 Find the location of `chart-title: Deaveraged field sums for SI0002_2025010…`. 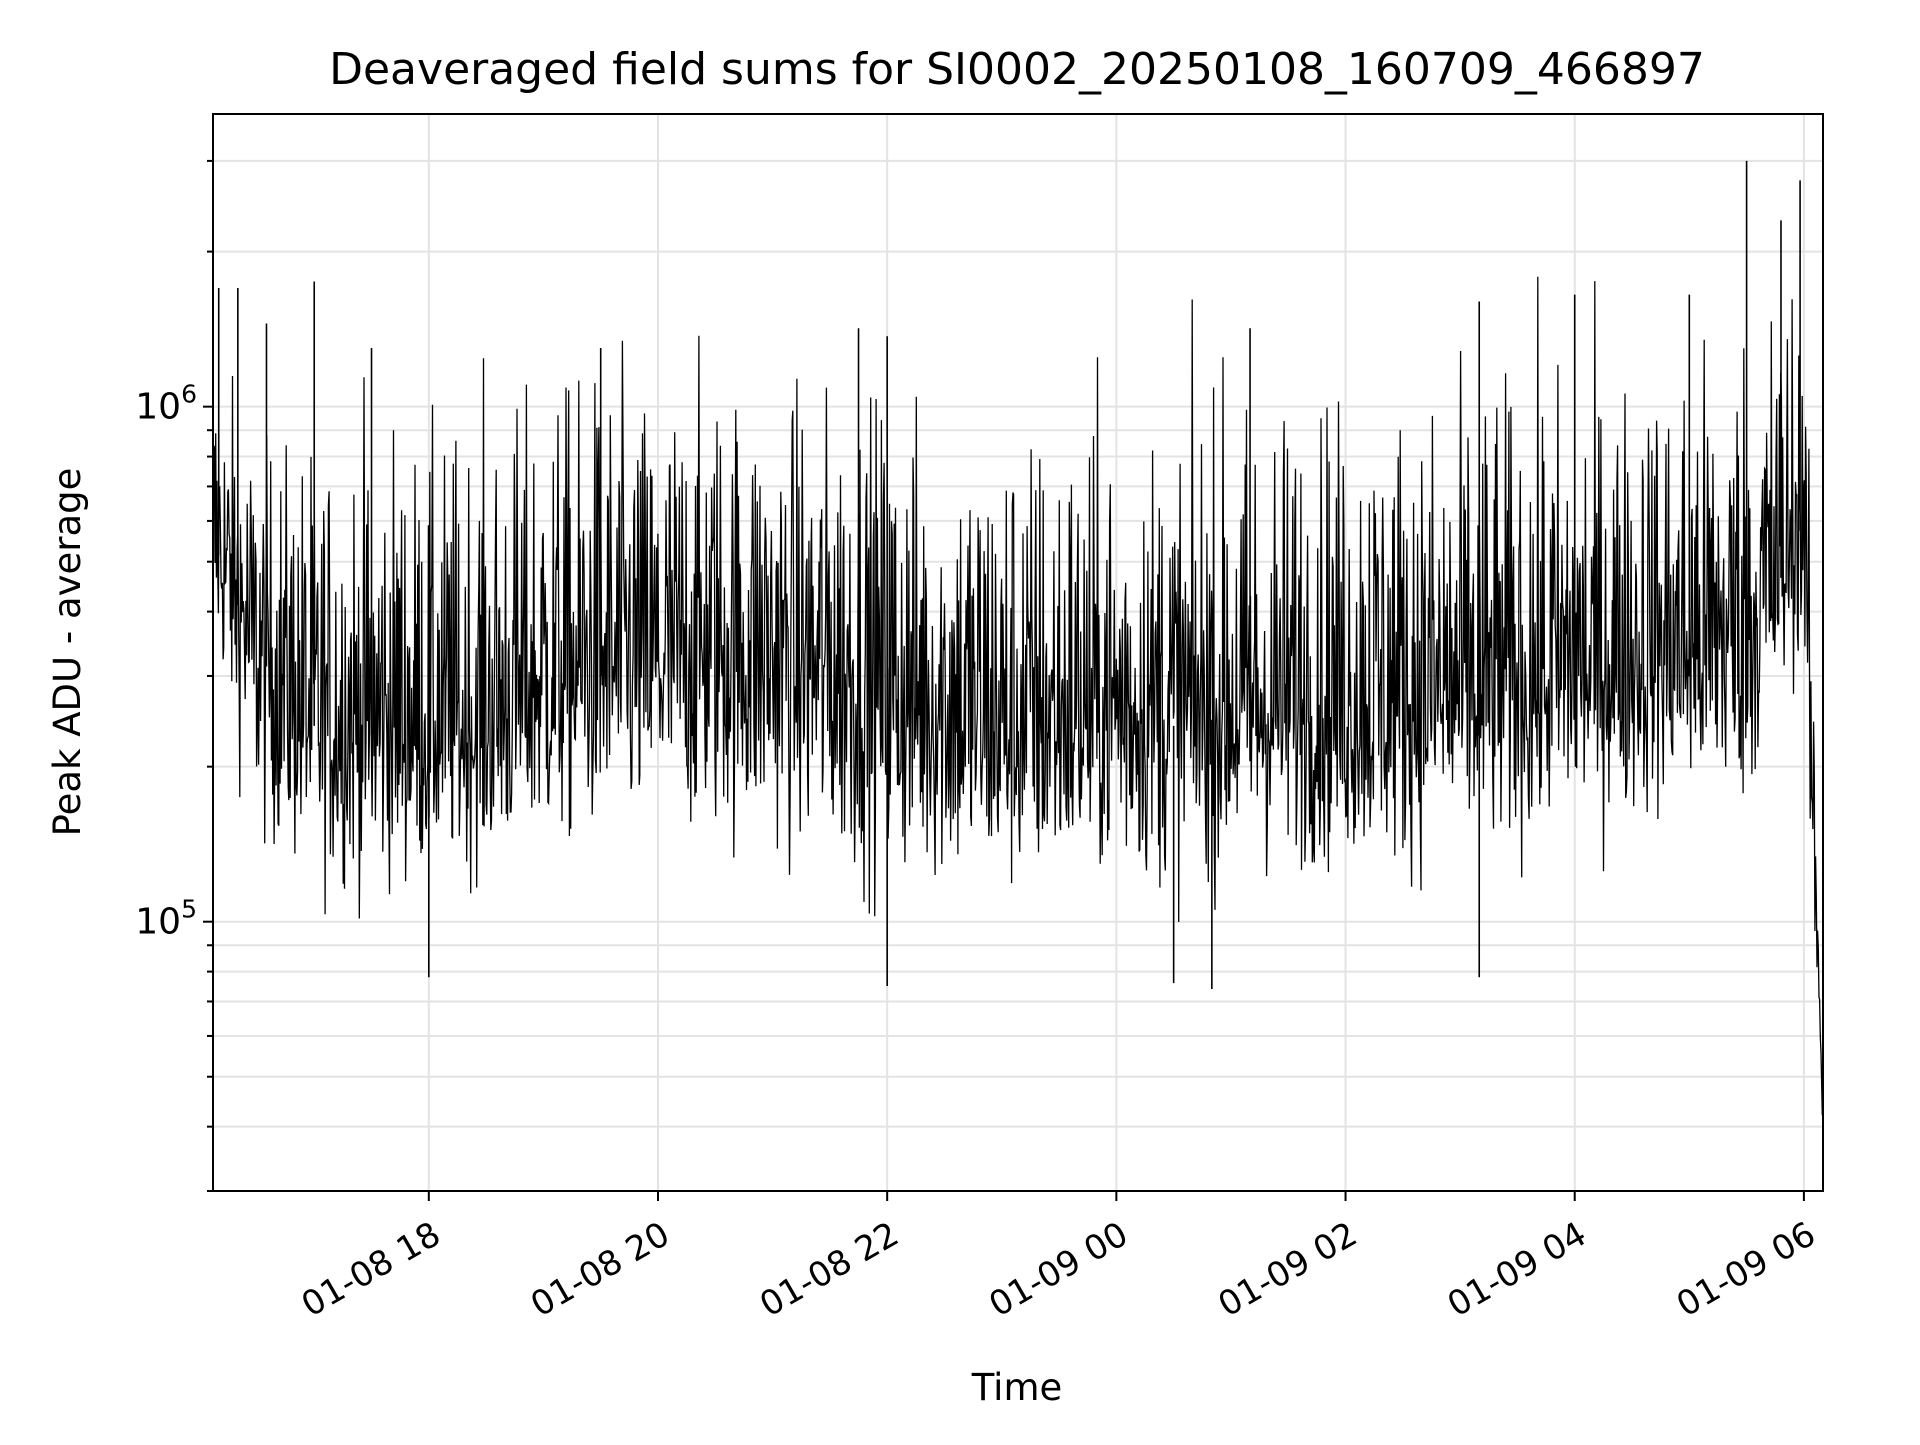

chart-title: Deaveraged field sums for SI0002_2025010… is located at coordinates (1017, 69).